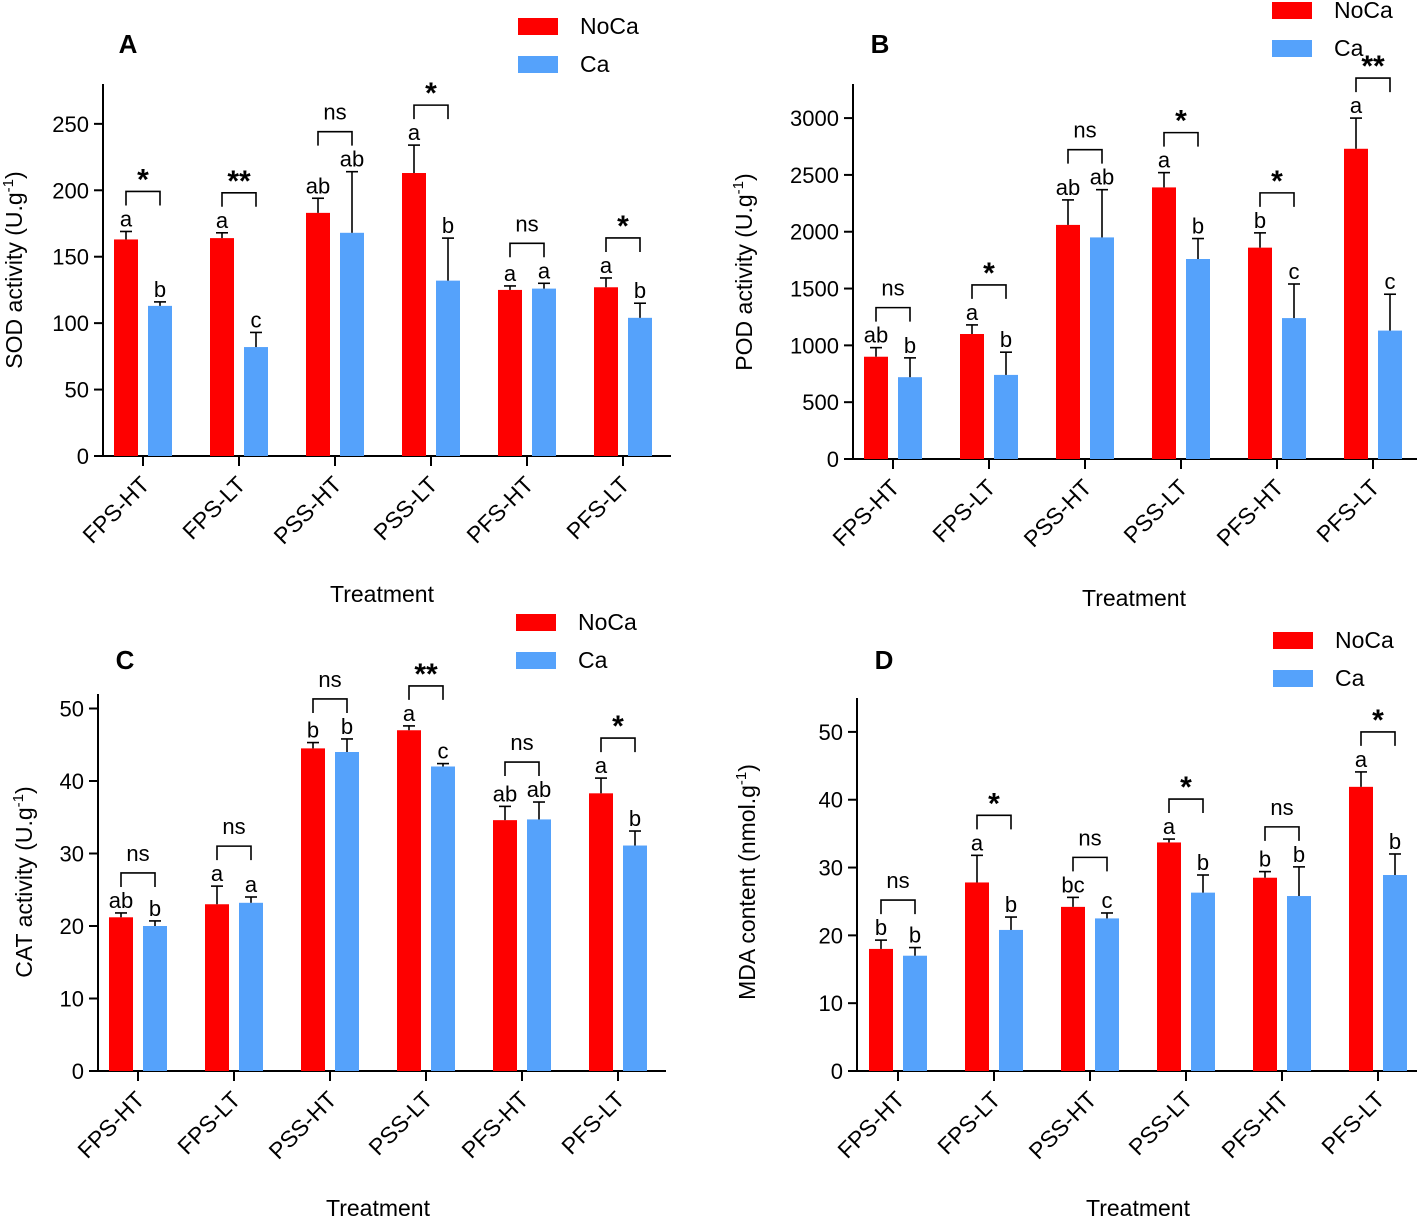  What do you see at coordinates (814, 345) in the screenshot?
I see `y-tick-label: 1000` at bounding box center [814, 345].